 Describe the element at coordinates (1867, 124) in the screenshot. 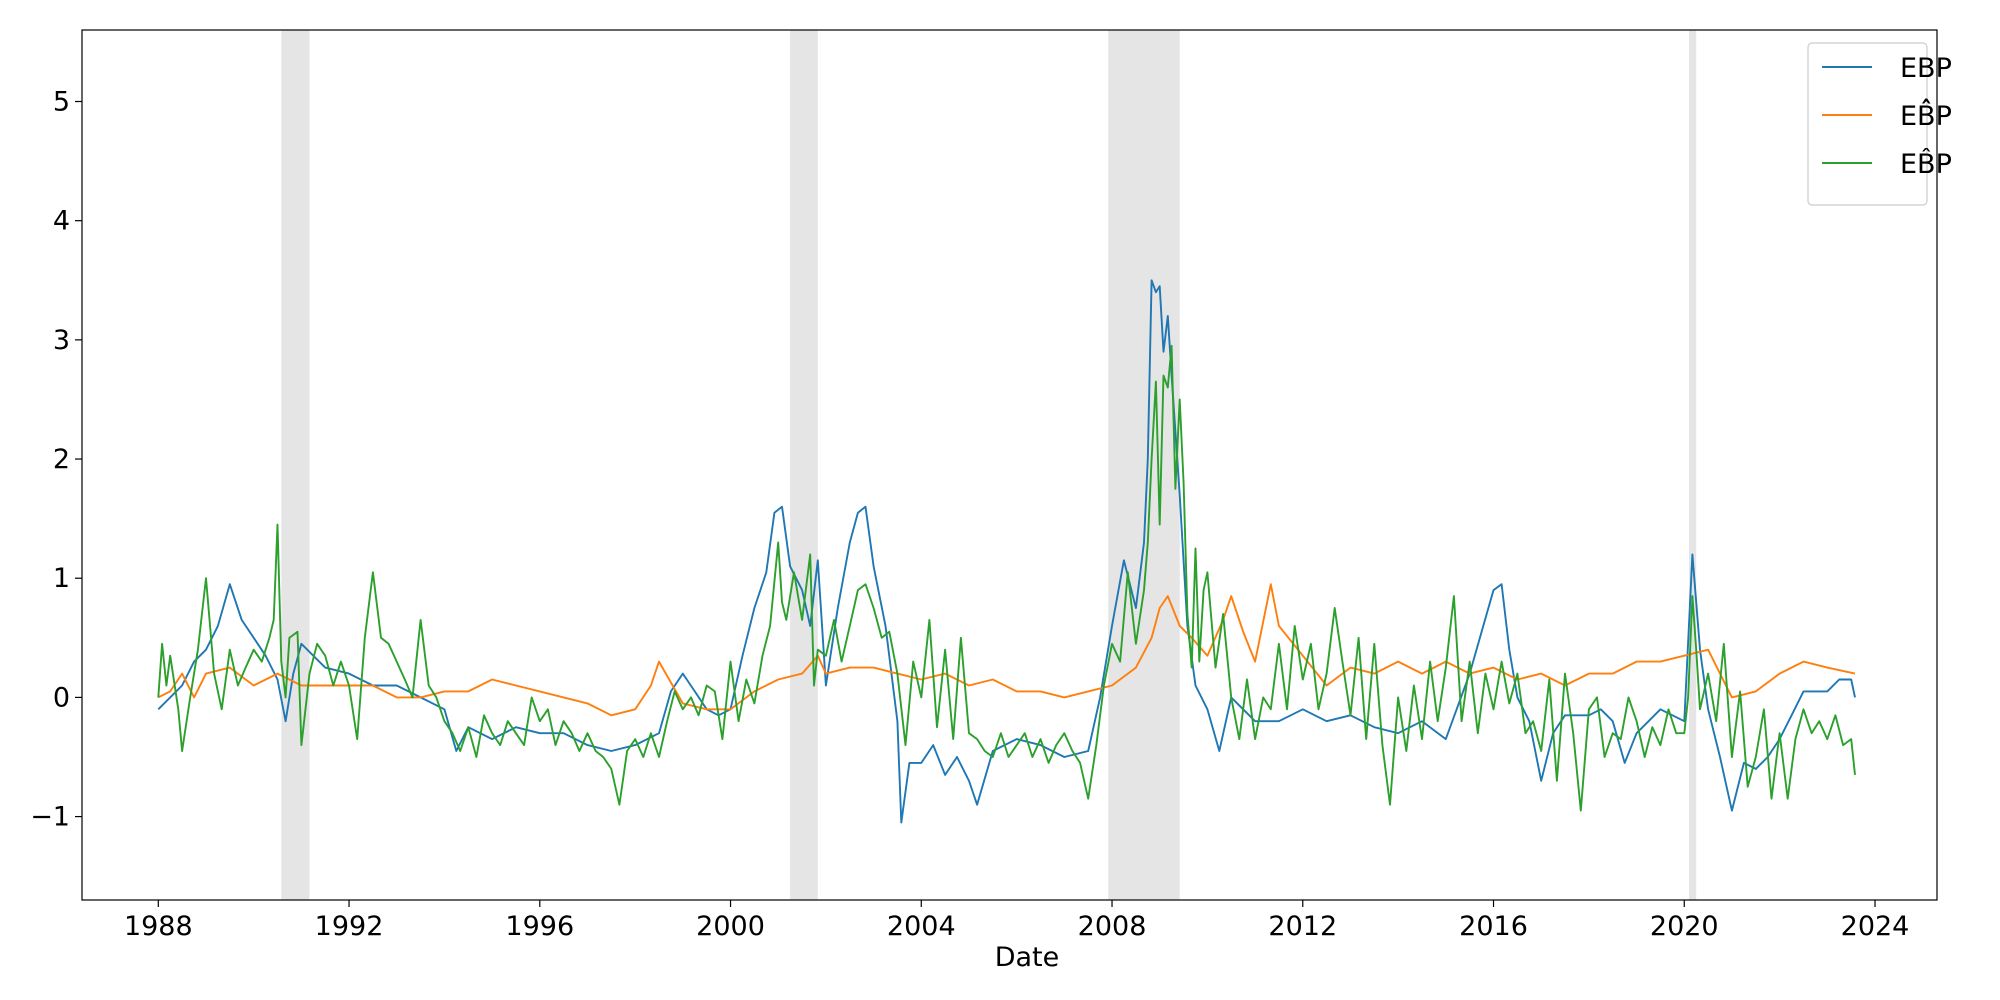

I see `legend-box` at that location.